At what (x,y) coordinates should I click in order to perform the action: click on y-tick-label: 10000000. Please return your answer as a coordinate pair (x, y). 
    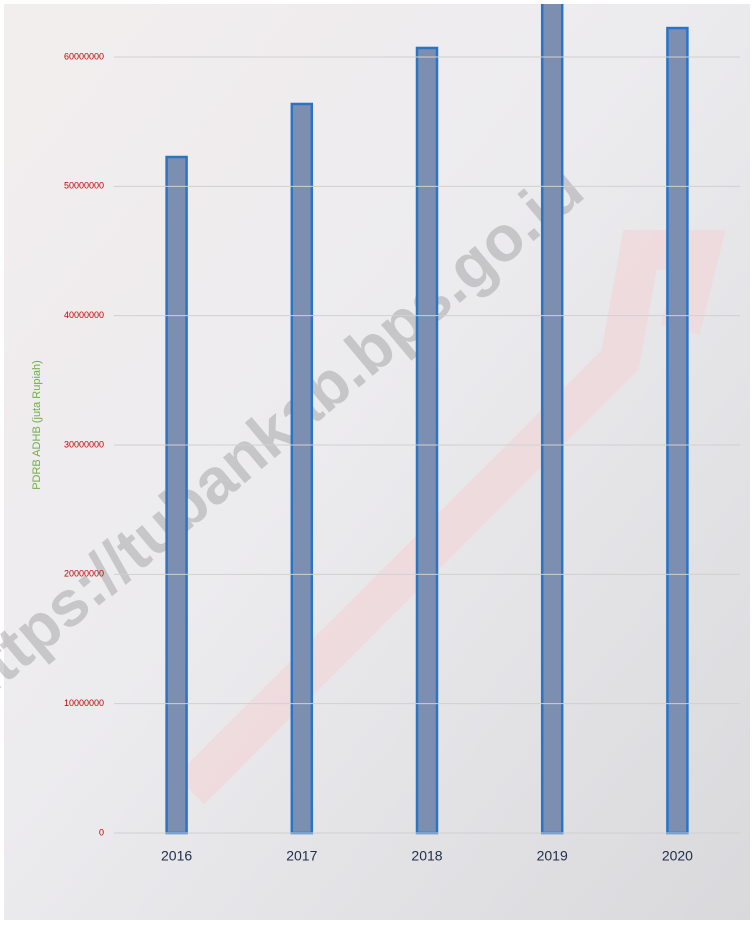
    Looking at the image, I should click on (84, 703).